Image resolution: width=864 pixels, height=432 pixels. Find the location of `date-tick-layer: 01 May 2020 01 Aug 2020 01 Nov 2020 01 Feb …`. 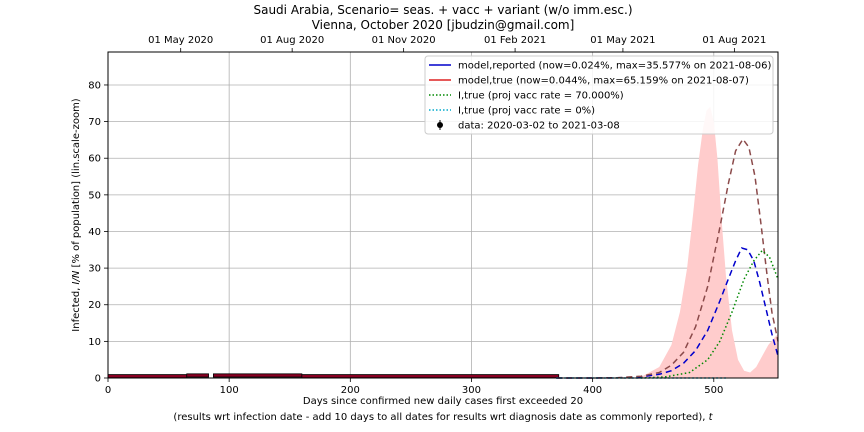

date-tick-layer: 01 May 2020 01 Aug 2020 01 Nov 2020 01 Feb … is located at coordinates (457, 43).